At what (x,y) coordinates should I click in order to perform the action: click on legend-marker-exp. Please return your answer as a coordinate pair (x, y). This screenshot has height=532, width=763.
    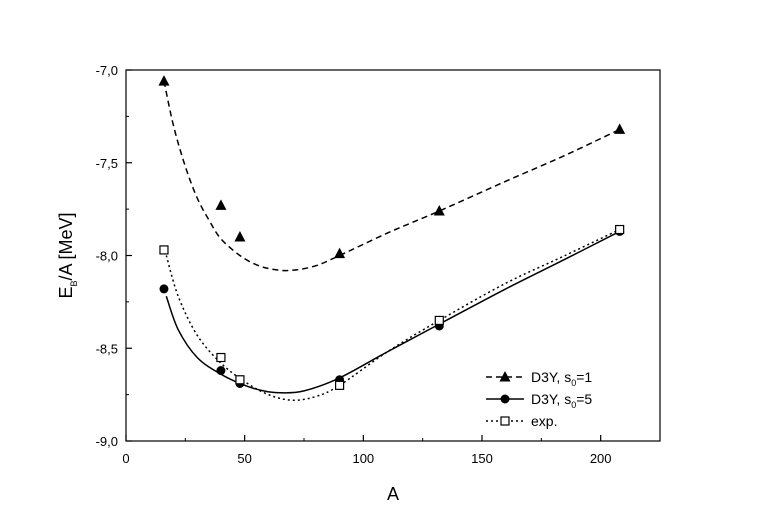
    Looking at the image, I should click on (505, 421).